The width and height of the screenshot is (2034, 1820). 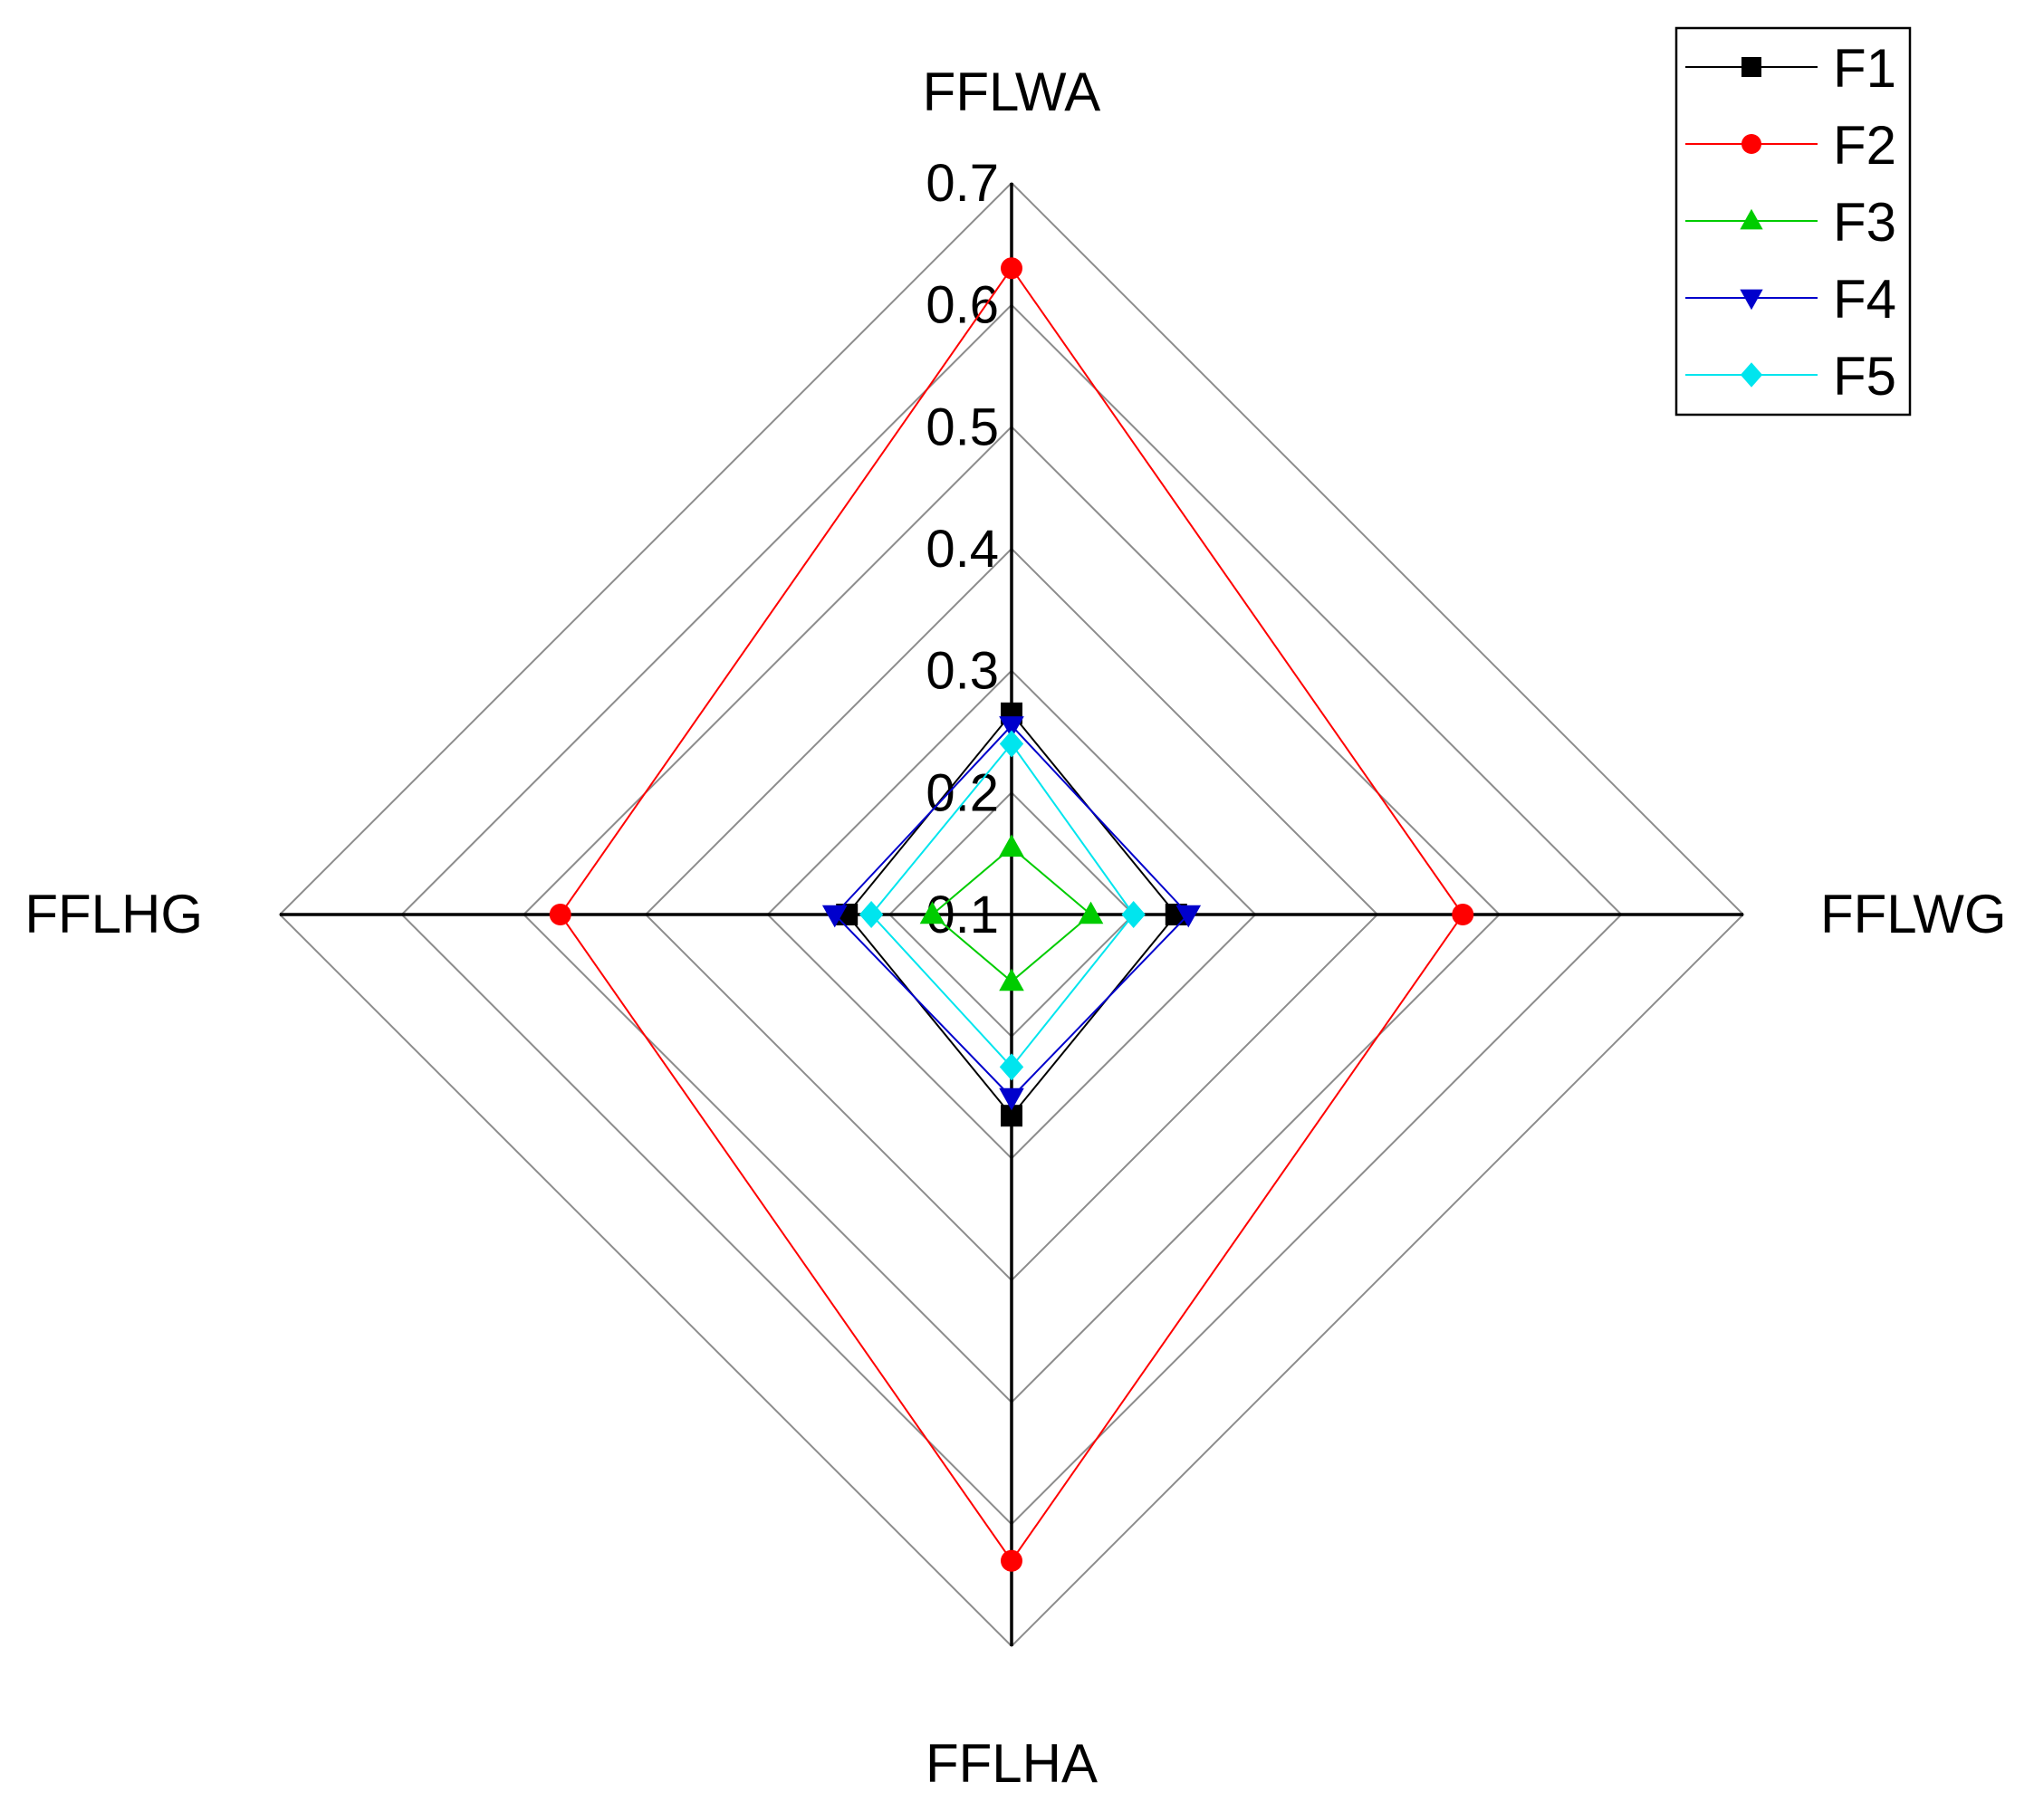 I want to click on series-f3, so click(x=1011, y=912).